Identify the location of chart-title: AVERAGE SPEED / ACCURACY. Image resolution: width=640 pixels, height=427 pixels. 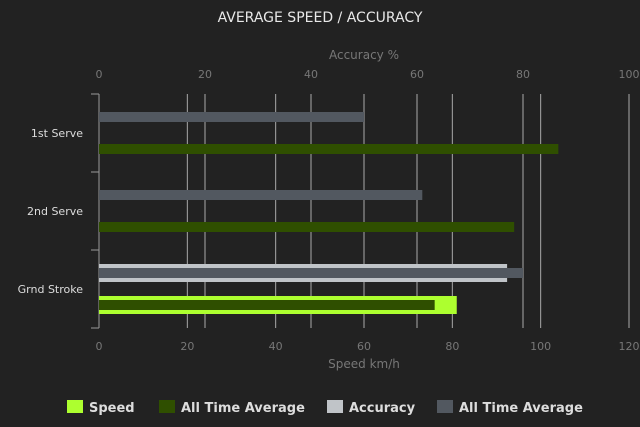
(320, 18).